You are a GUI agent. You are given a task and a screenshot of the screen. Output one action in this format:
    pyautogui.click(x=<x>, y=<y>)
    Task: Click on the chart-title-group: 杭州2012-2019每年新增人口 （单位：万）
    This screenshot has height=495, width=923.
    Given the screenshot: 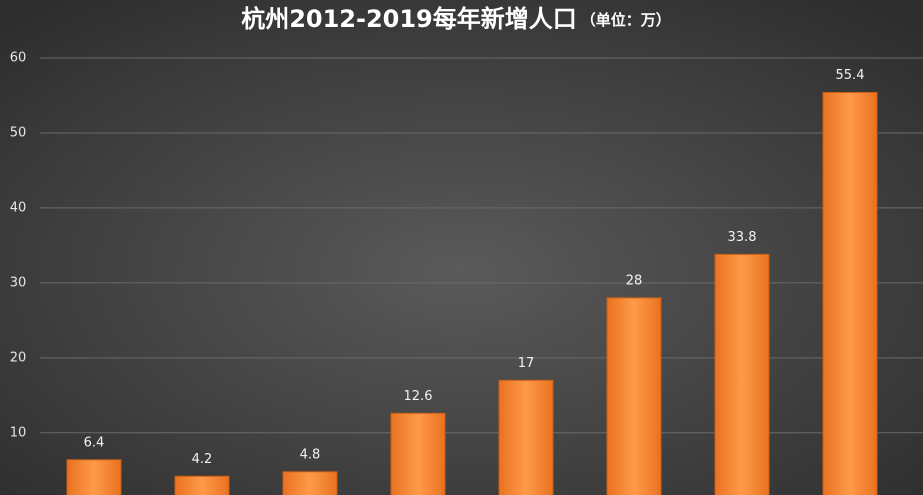 What is the action you would take?
    pyautogui.click(x=456, y=19)
    